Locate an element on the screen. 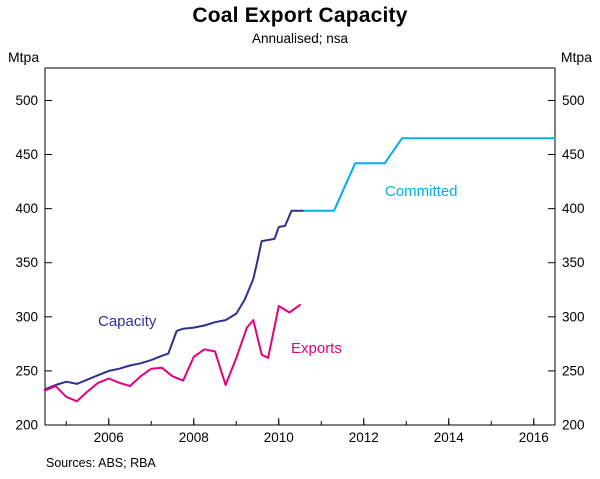  svg-text: 2008 is located at coordinates (194, 437).